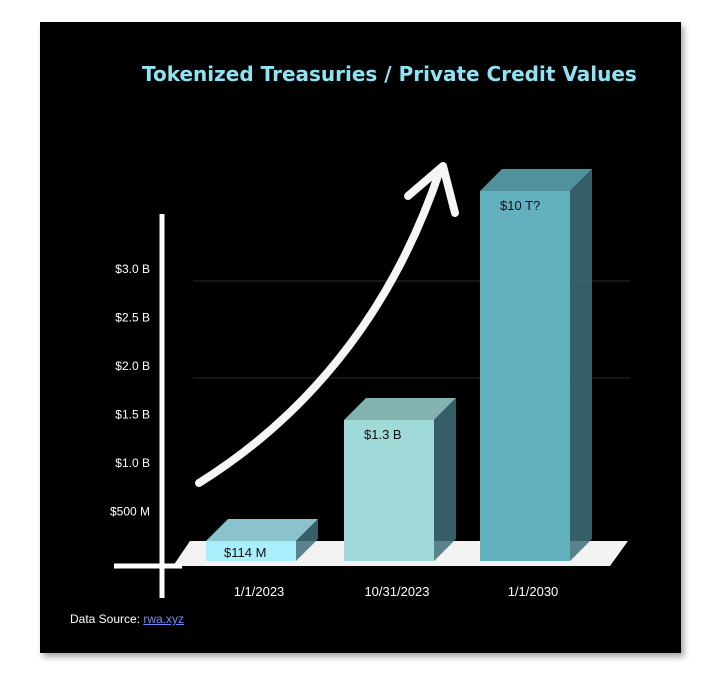 The width and height of the screenshot is (720, 675). I want to click on y-tick-label: $3.0 B, so click(132, 269).